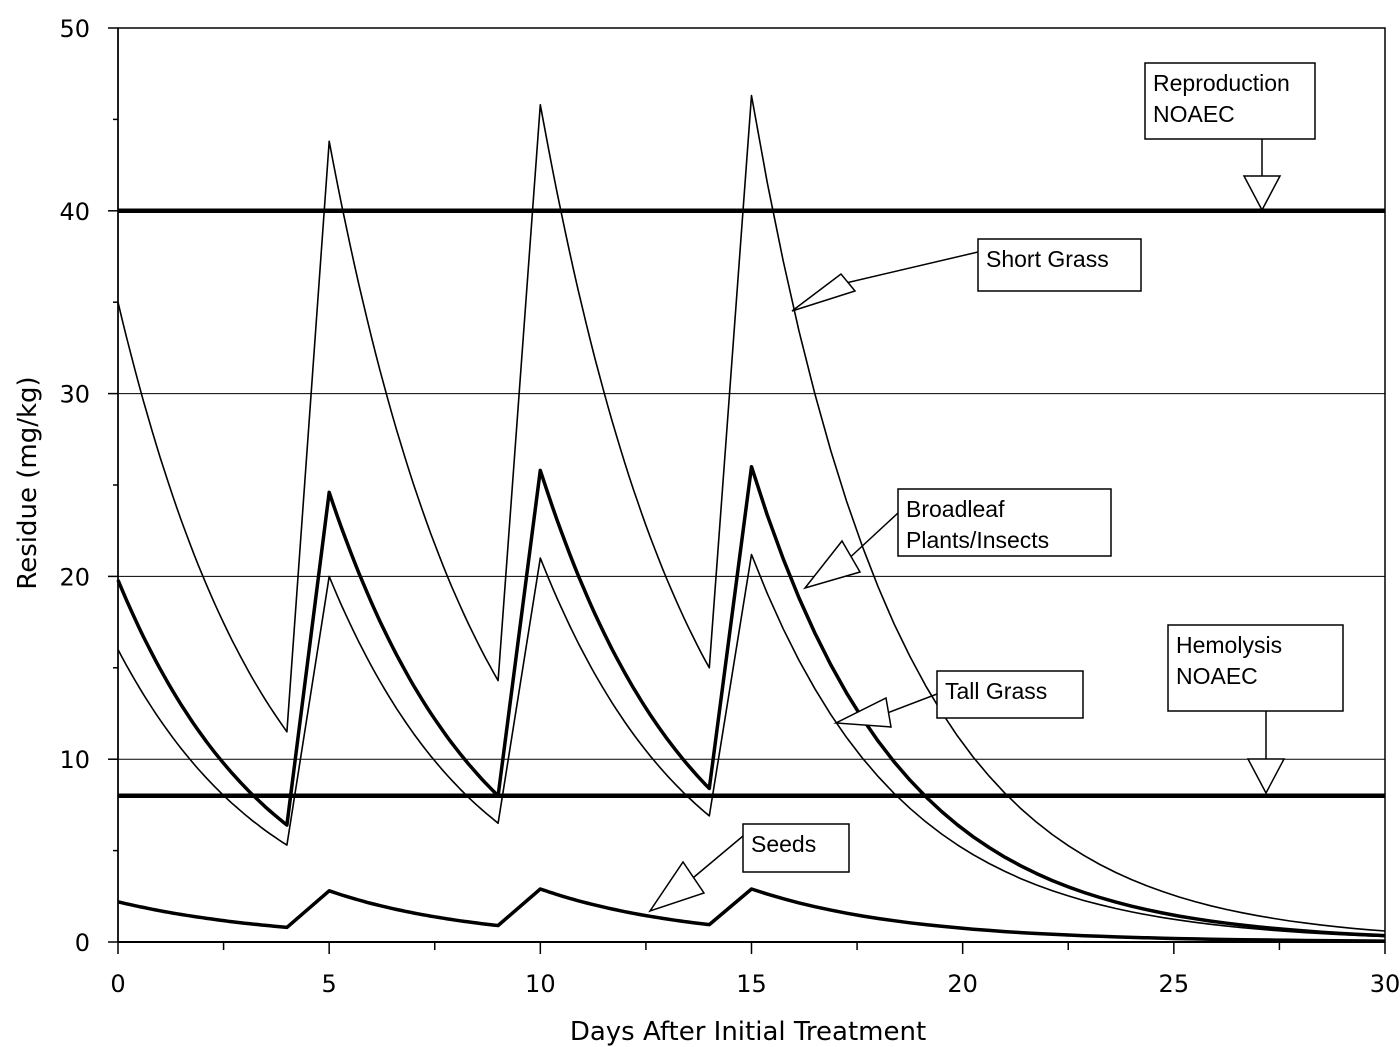  I want to click on callout-label: Reproduction, so click(1221, 83).